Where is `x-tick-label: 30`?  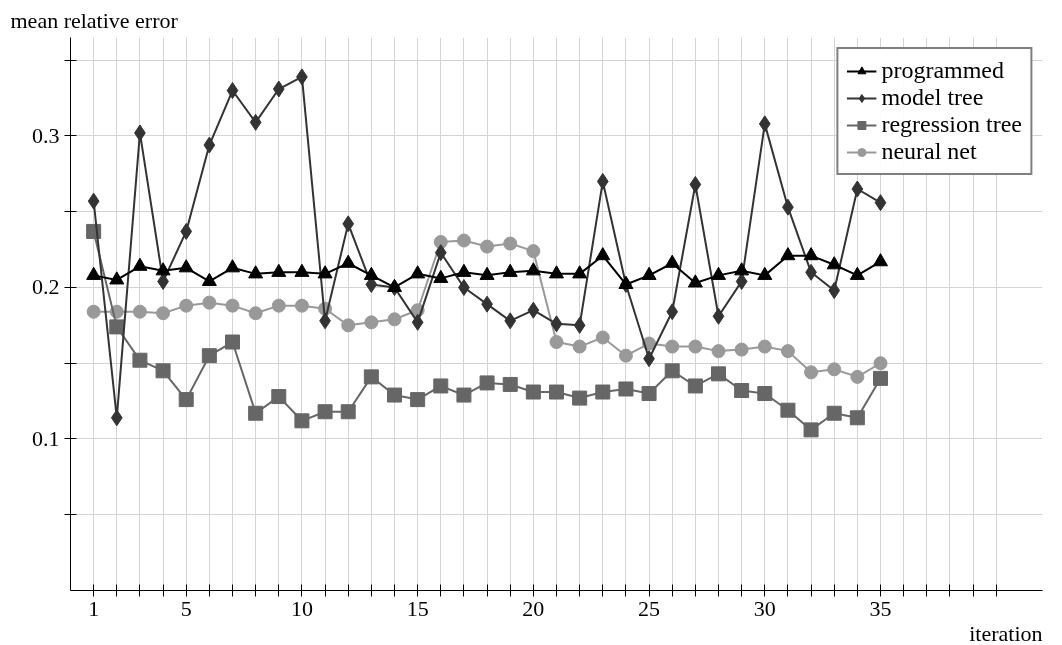 x-tick-label: 30 is located at coordinates (764, 608).